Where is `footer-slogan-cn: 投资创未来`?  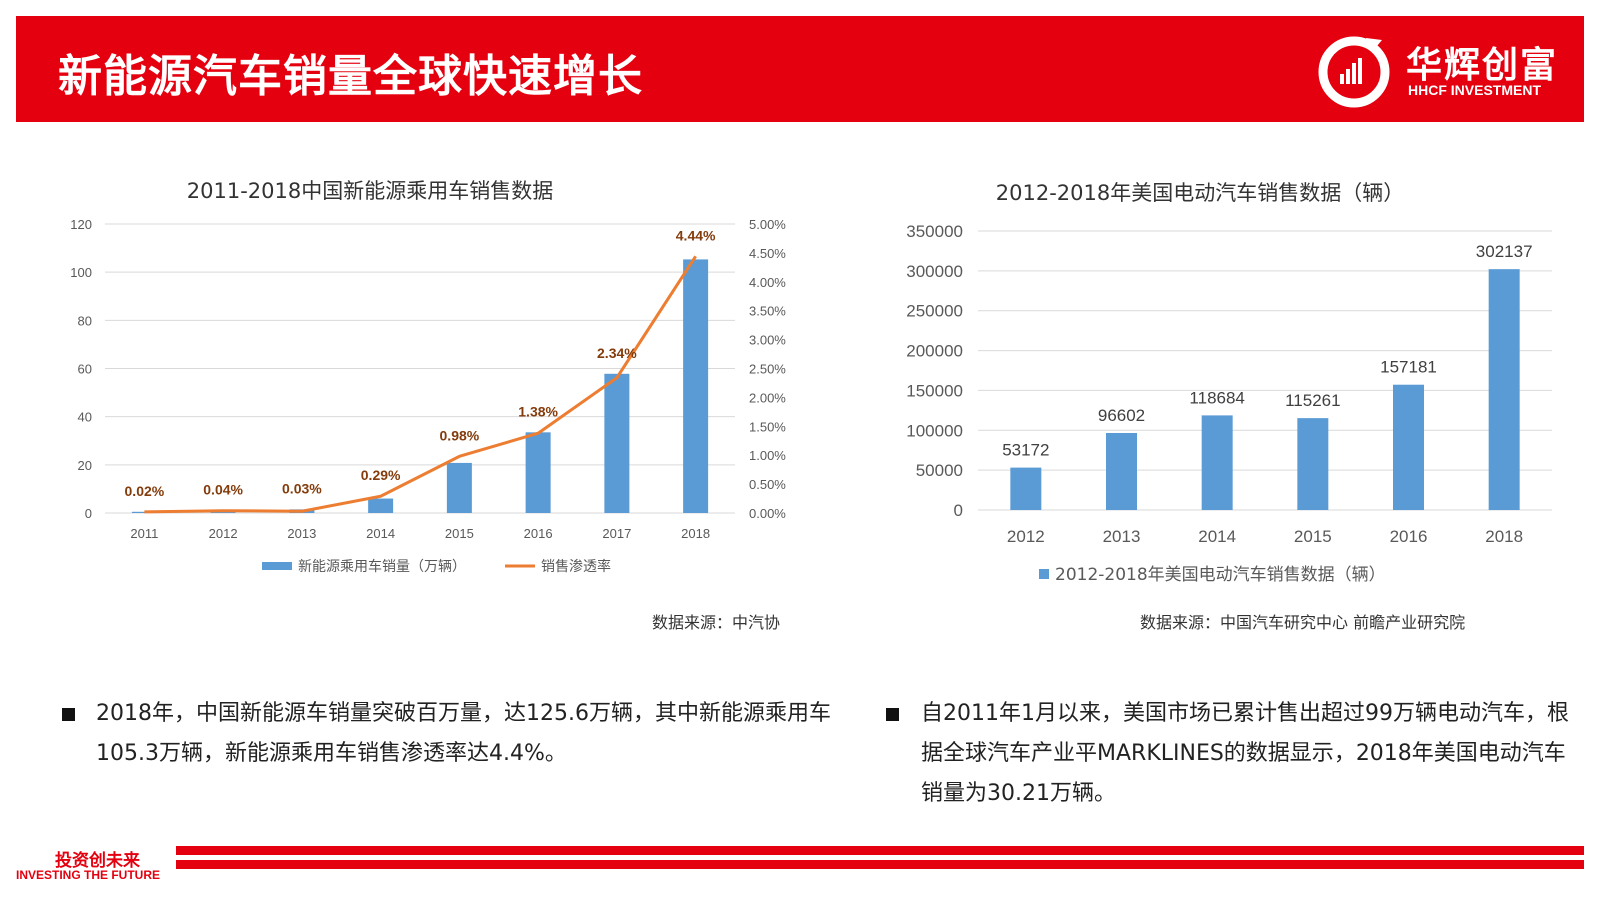 footer-slogan-cn: 投资创未来 is located at coordinates (97, 861).